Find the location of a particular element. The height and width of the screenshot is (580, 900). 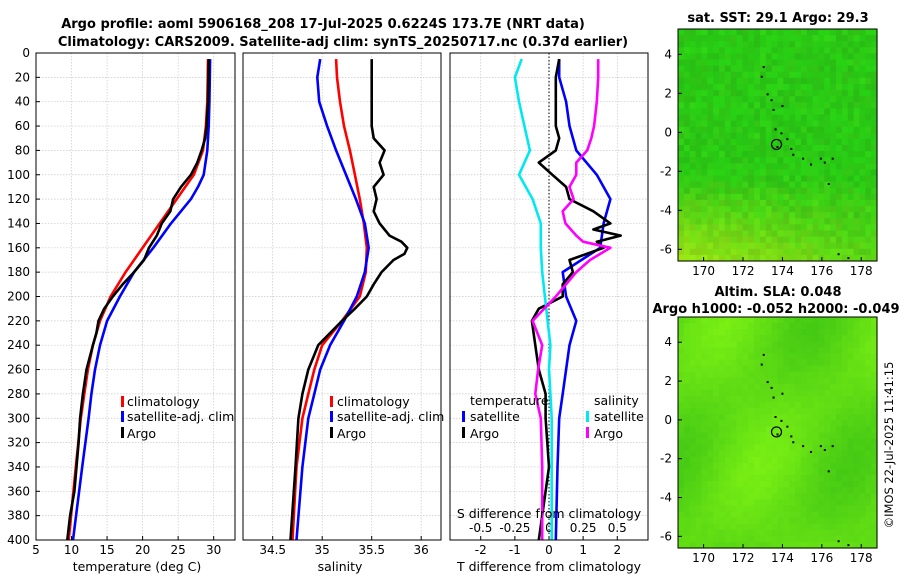

difference-xlabel: T difference from climatology is located at coordinates (549, 566).